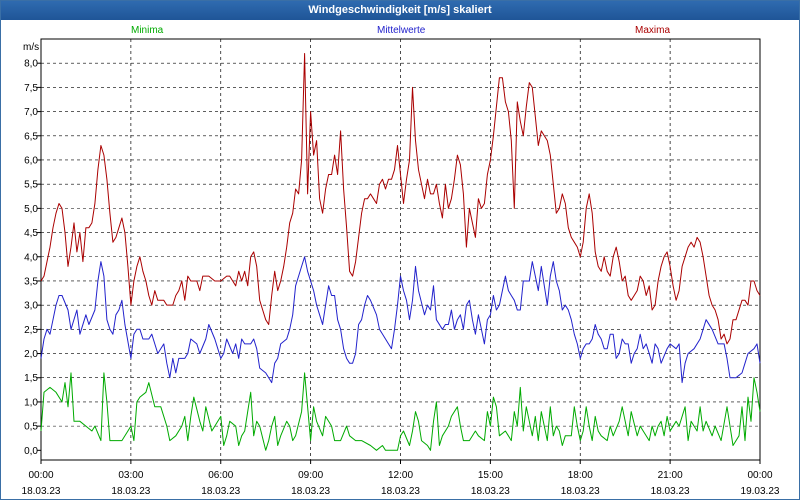 This screenshot has width=800, height=500. I want to click on y-tick-label: 3,0, so click(31, 306).